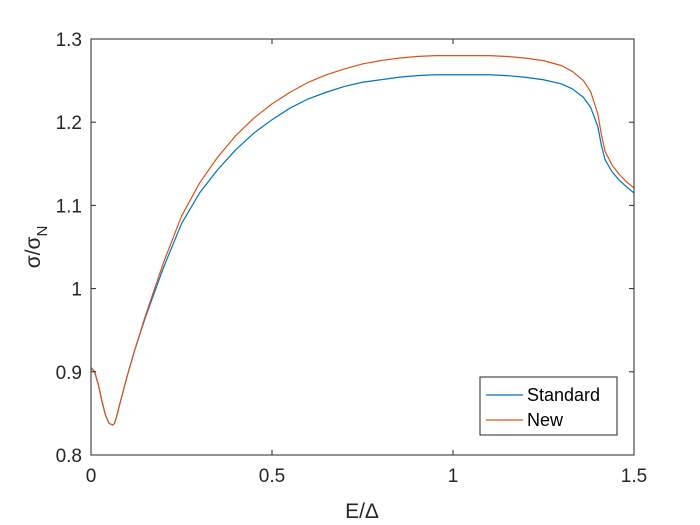 This screenshot has height=525, width=700. I want to click on legend-label-new: New, so click(545, 420).